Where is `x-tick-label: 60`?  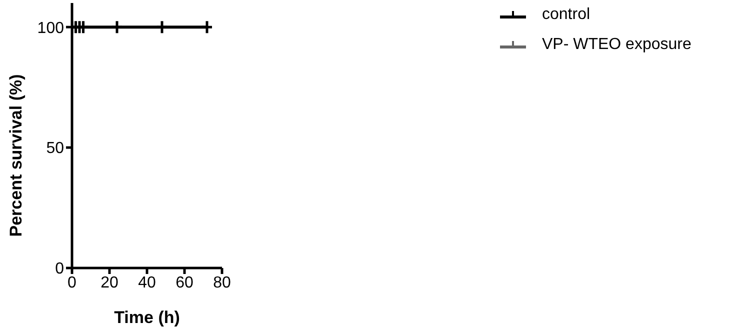 x-tick-label: 60 is located at coordinates (185, 283).